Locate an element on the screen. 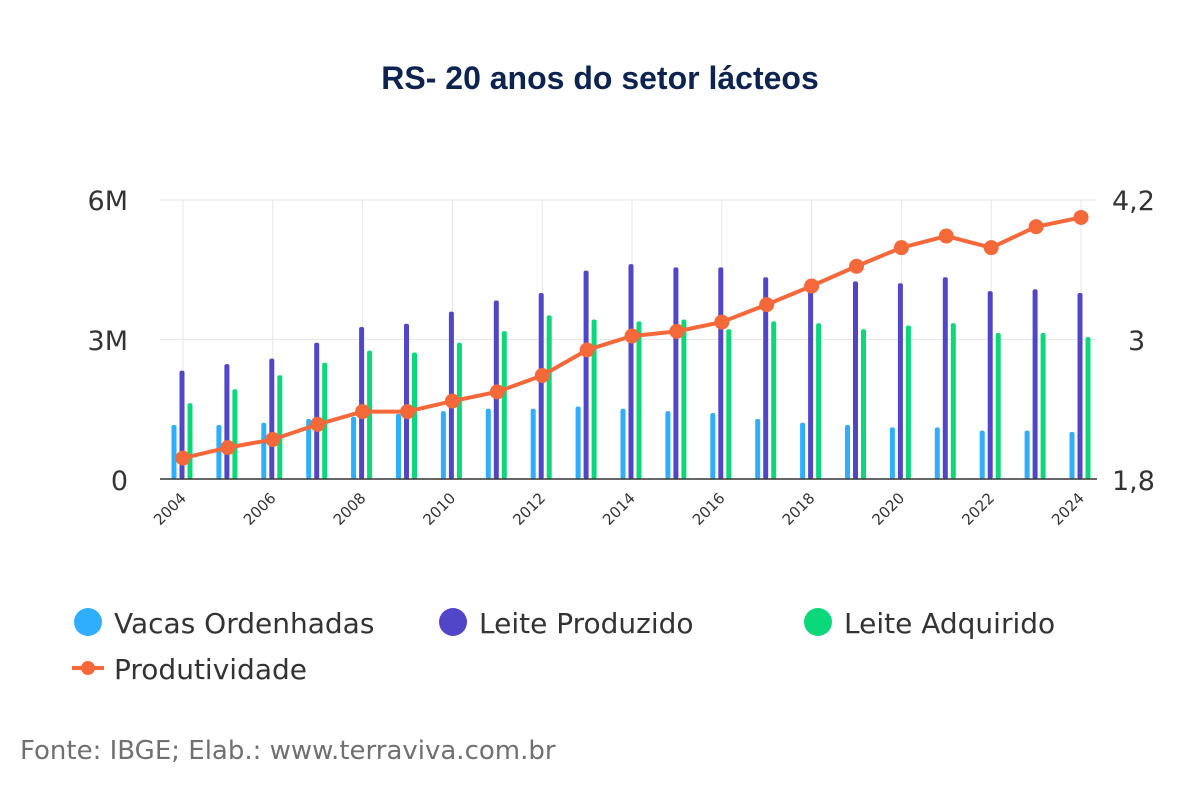 This screenshot has width=1200, height=800. left-tick-label: 3M is located at coordinates (108, 341).